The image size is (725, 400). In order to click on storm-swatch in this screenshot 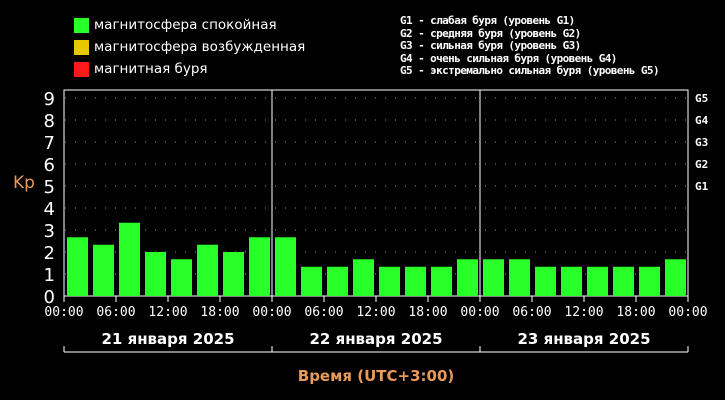, I will do `click(81, 69)`.